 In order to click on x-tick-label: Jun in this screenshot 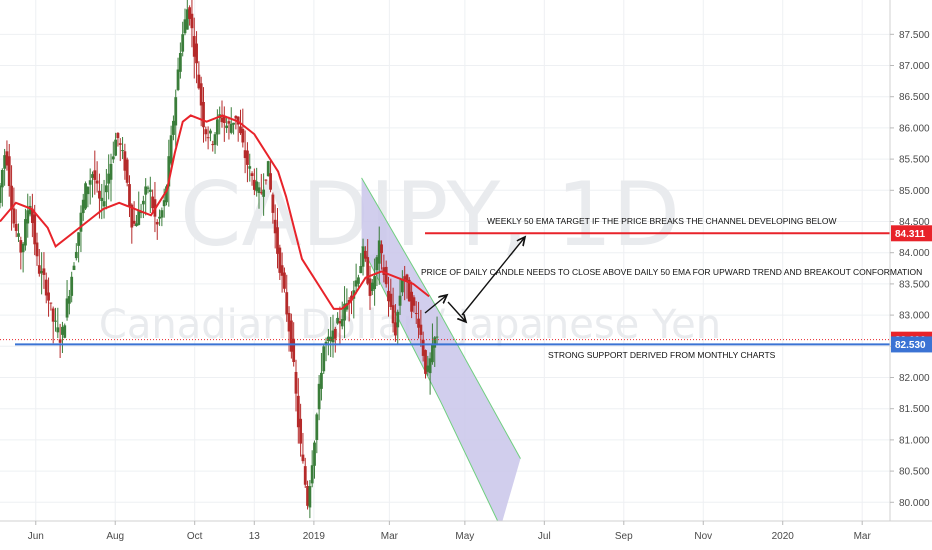, I will do `click(36, 536)`.